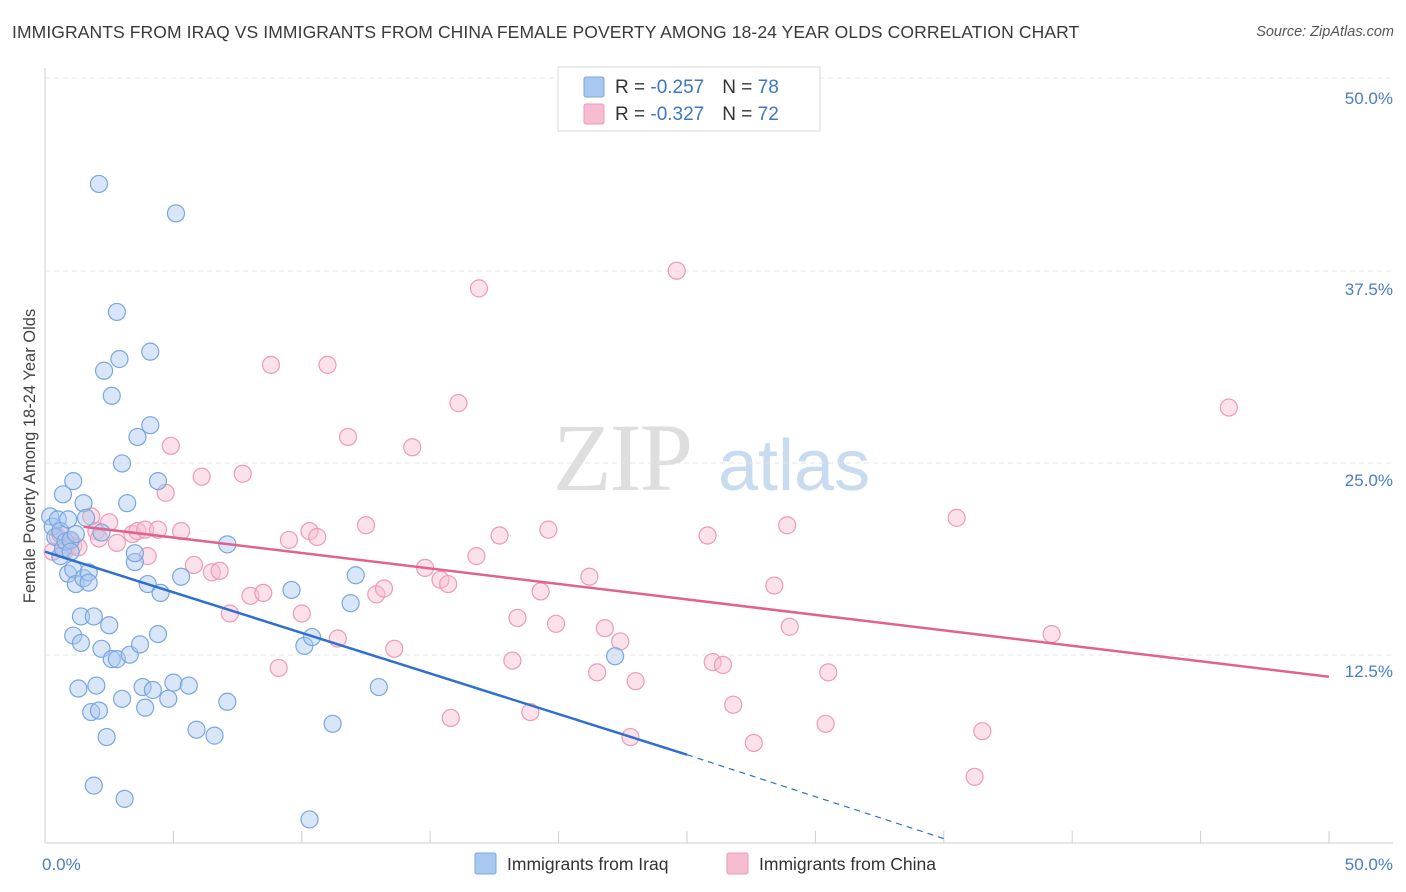 The image size is (1406, 892). What do you see at coordinates (687, 837) in the screenshot?
I see `x-axis-ticks` at bounding box center [687, 837].